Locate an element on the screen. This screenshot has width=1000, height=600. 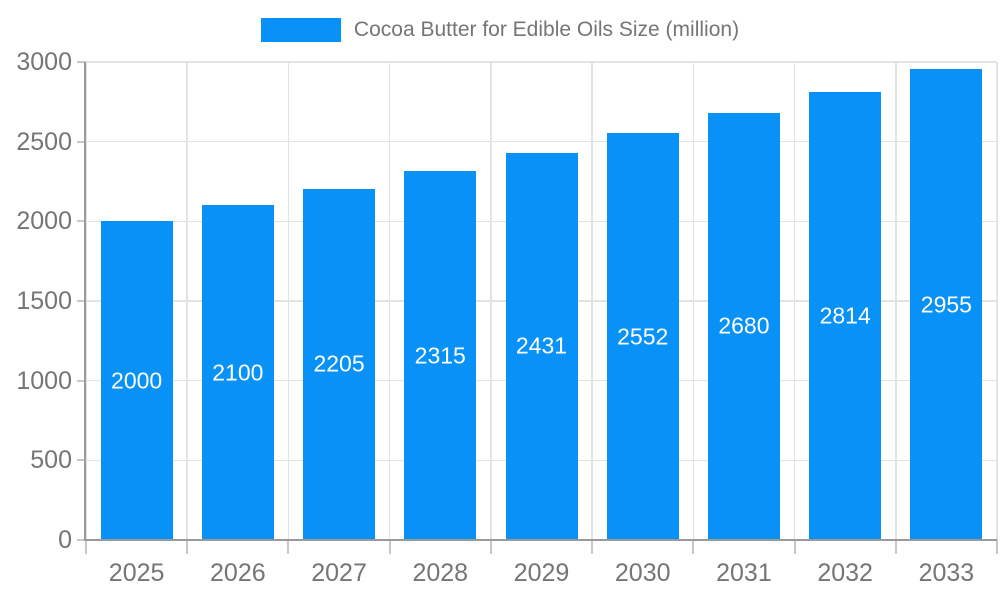
x-tick-label: 2028 is located at coordinates (440, 573).